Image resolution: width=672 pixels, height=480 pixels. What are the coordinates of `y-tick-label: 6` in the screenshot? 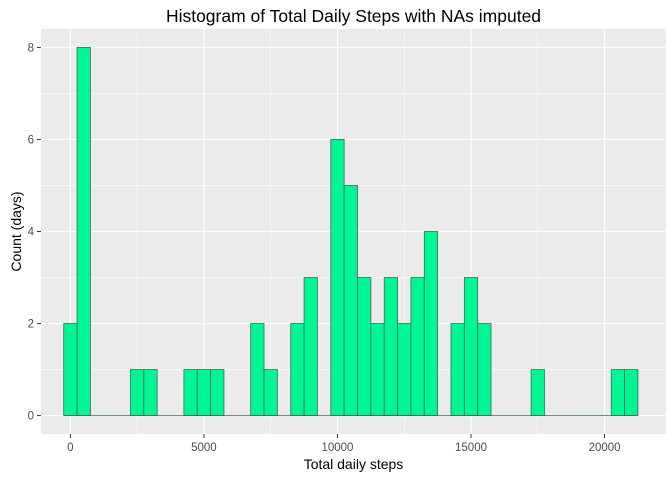 It's located at (31, 140).